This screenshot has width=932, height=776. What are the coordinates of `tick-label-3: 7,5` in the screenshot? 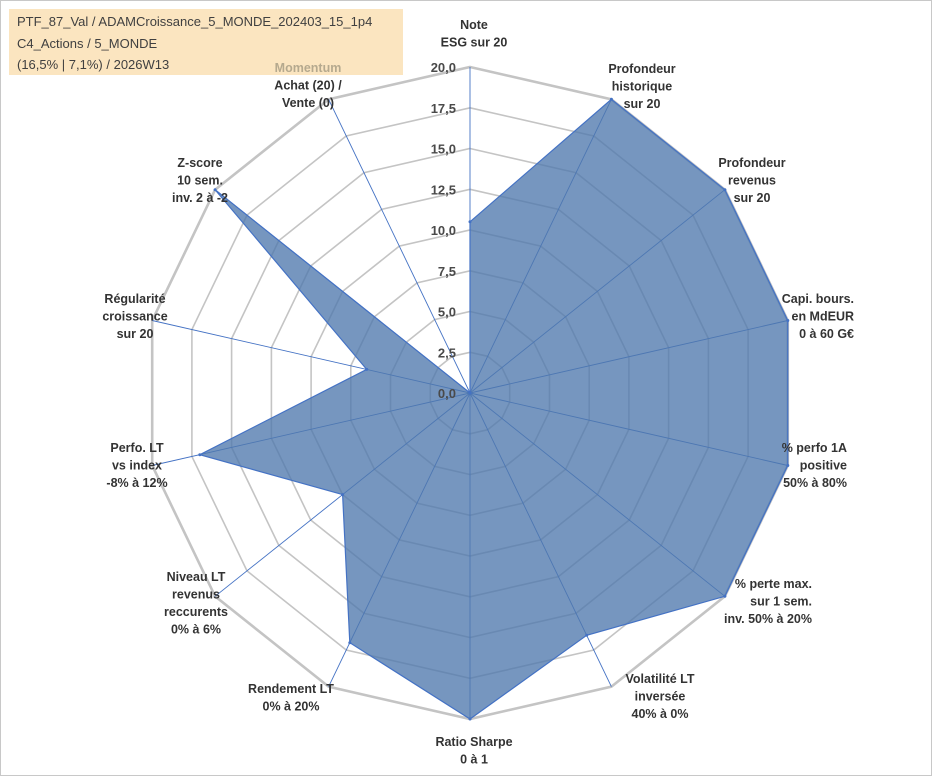 It's located at (447, 271).